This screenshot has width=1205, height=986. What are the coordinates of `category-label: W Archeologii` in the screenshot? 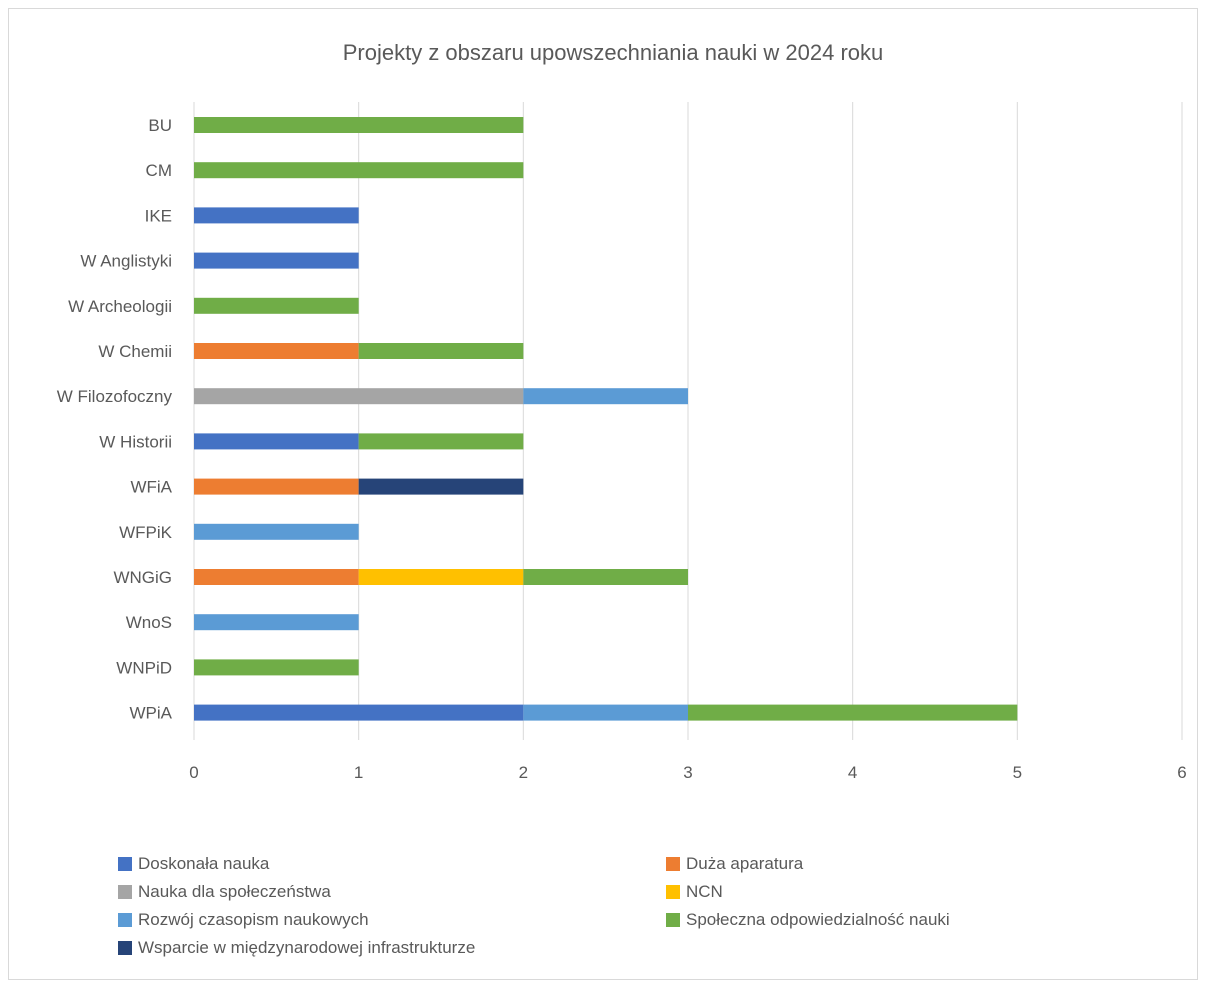 It's located at (120, 306).